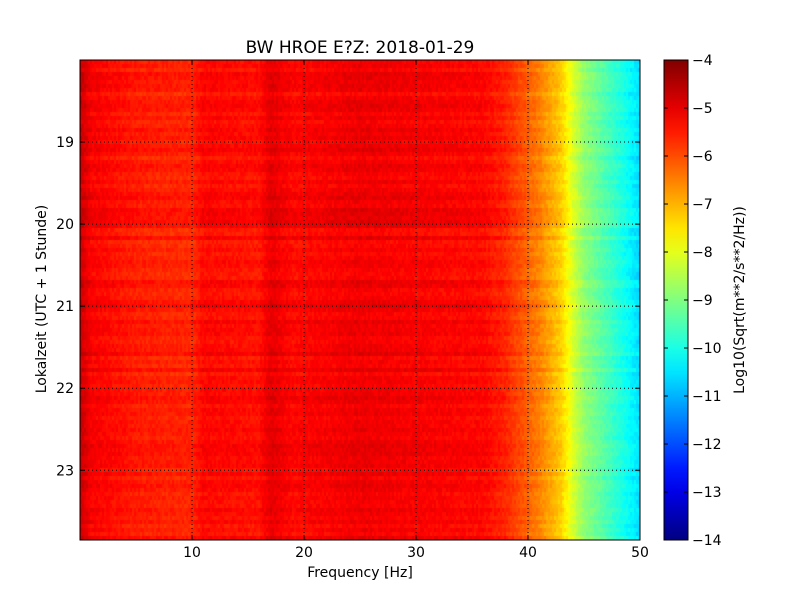 The image size is (800, 600). What do you see at coordinates (65, 143) in the screenshot?
I see `y-tick-label: 19` at bounding box center [65, 143].